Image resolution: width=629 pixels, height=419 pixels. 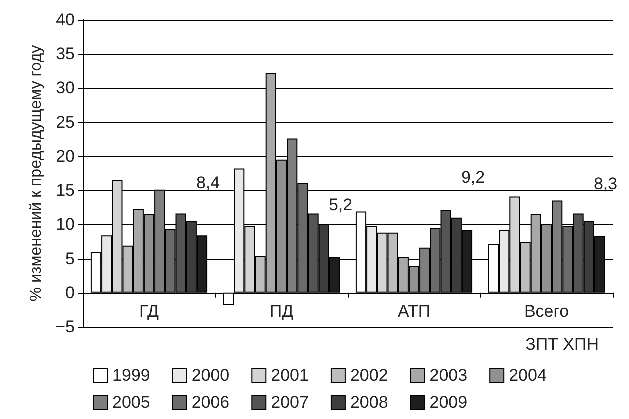 What do you see at coordinates (528, 375) in the screenshot?
I see `legend-label: 2004` at bounding box center [528, 375].